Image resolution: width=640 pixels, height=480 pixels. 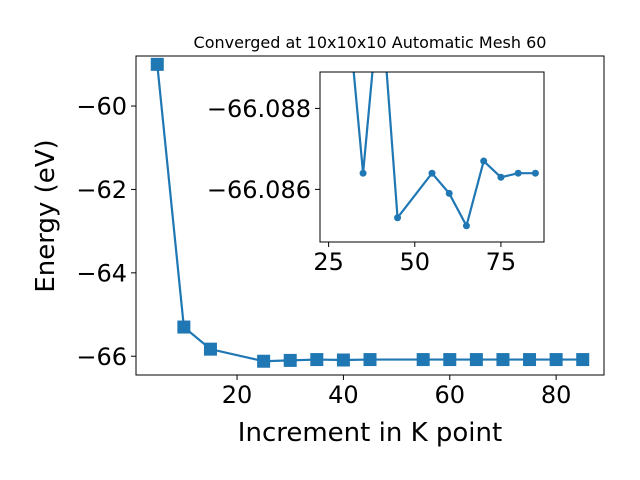 What do you see at coordinates (556, 395) in the screenshot?
I see `main-x-tick-label: 80` at bounding box center [556, 395].